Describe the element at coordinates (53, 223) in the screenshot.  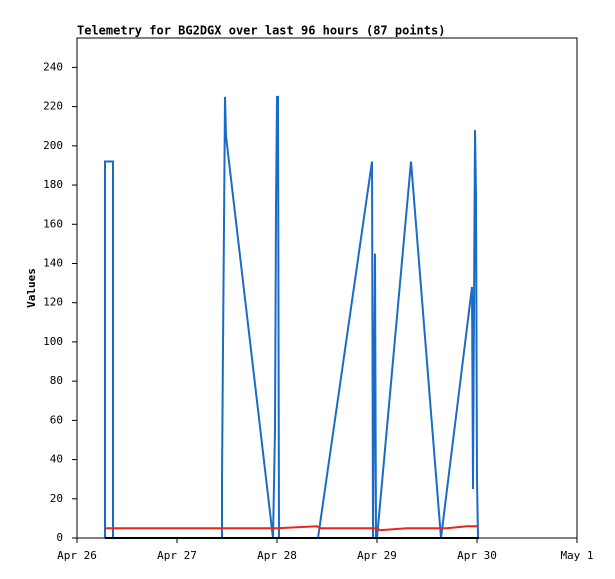
I see `y-tick-label: 160` at that location.